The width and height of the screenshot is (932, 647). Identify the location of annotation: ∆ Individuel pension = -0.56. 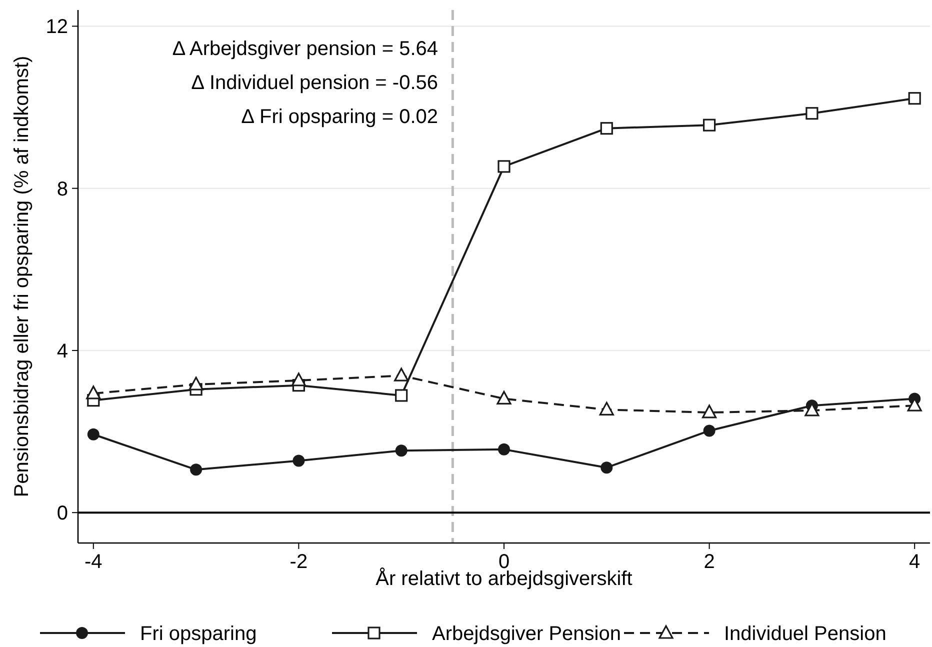
(315, 83).